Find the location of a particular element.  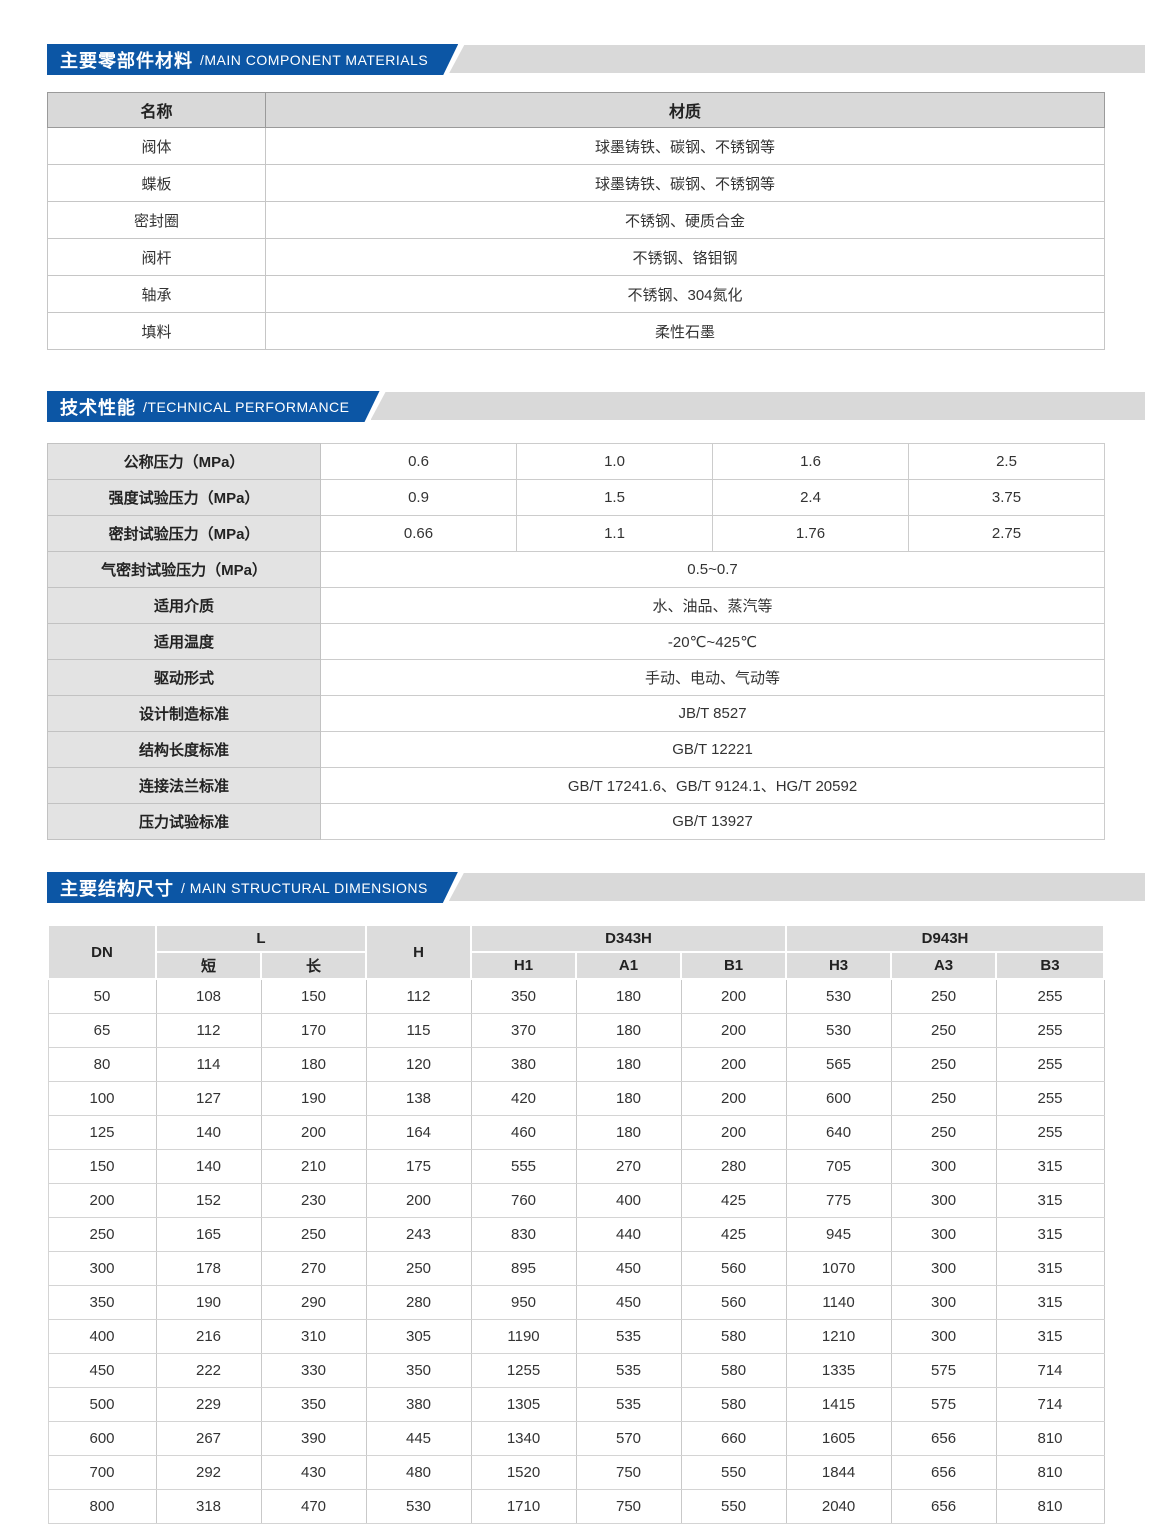

spec-value-cell: -20℃~425℃ is located at coordinates (712, 641).